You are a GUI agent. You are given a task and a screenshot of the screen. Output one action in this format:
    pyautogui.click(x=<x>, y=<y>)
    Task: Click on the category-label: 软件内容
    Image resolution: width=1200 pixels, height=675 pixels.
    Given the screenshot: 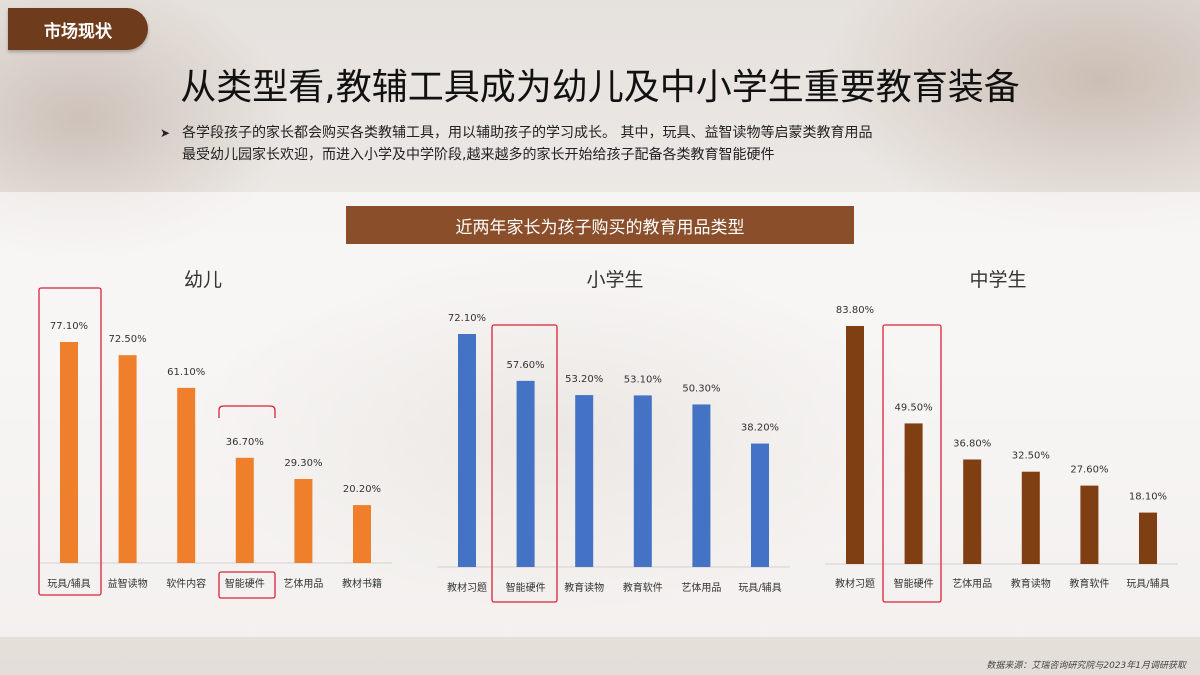 What is the action you would take?
    pyautogui.click(x=186, y=583)
    